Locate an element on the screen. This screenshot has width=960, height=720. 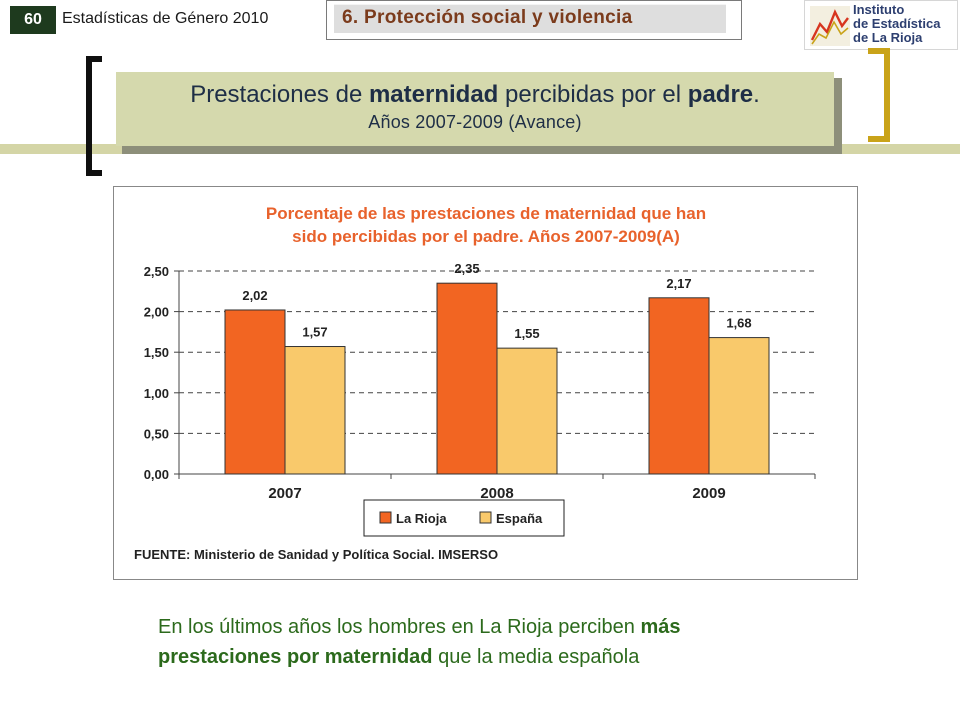
y-tick-label: 0,50 is located at coordinates (156, 433).